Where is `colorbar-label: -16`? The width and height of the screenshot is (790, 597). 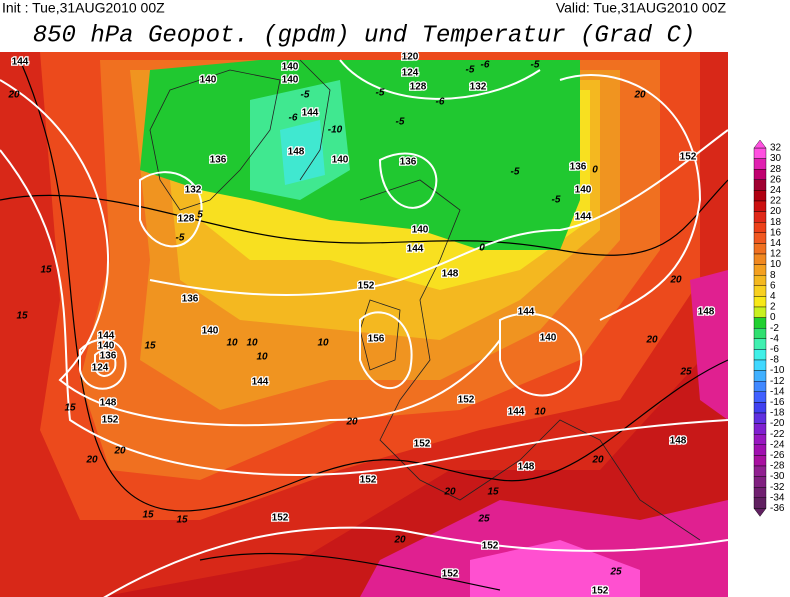
colorbar-label: -16 is located at coordinates (777, 402).